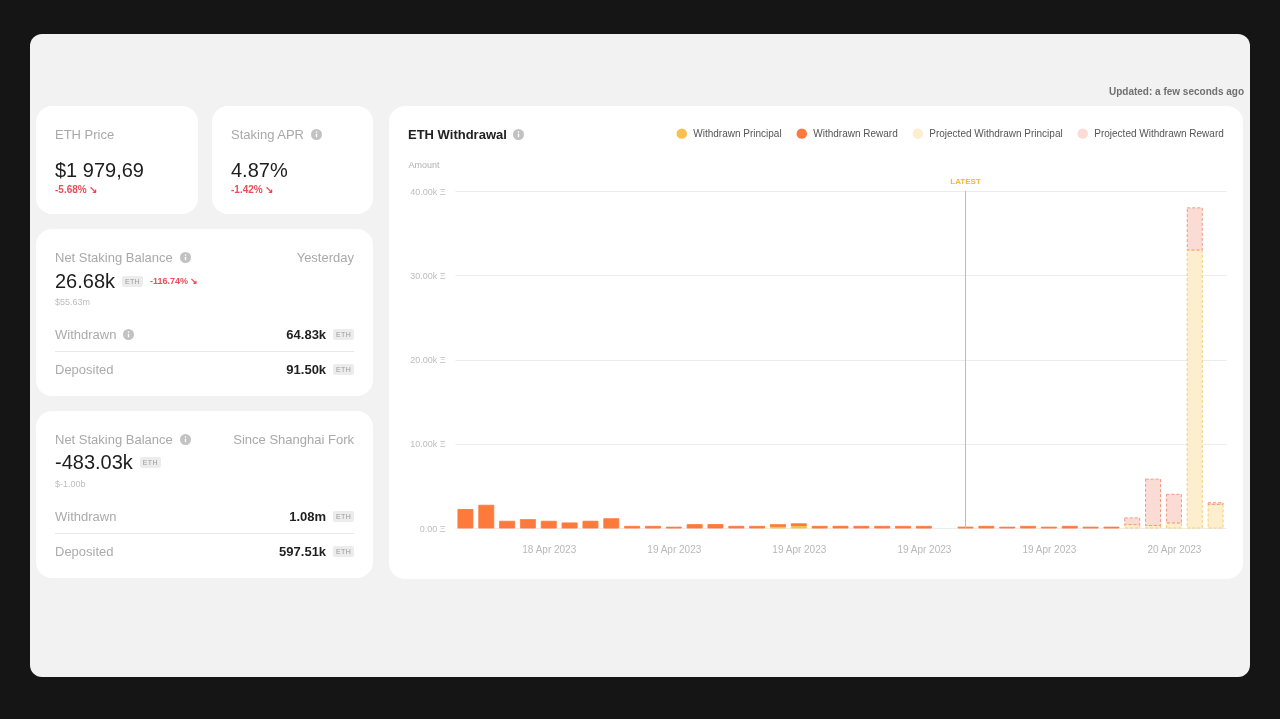 This screenshot has width=1280, height=719. I want to click on text: Staking APR, so click(267, 134).